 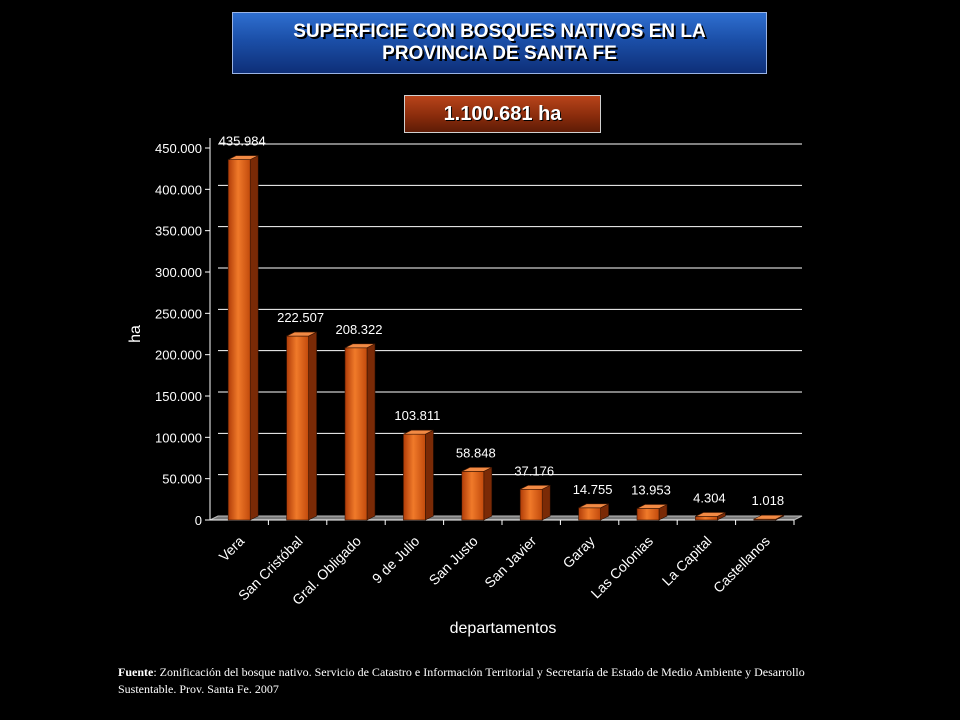 I want to click on data-label: 58.848, so click(x=476, y=452).